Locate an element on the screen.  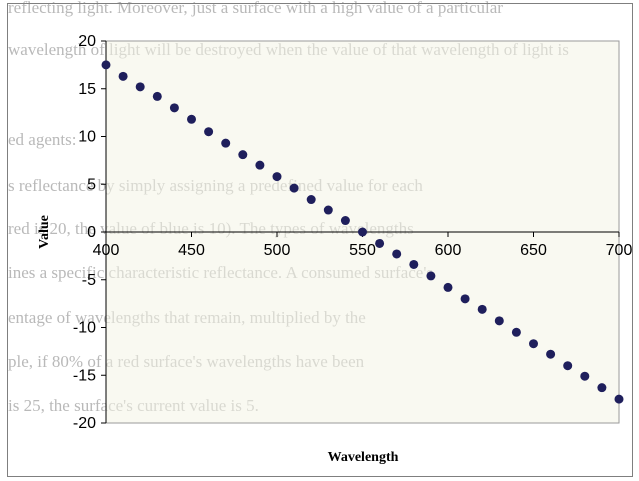
y-tick-label: -5 is located at coordinates (89, 280).